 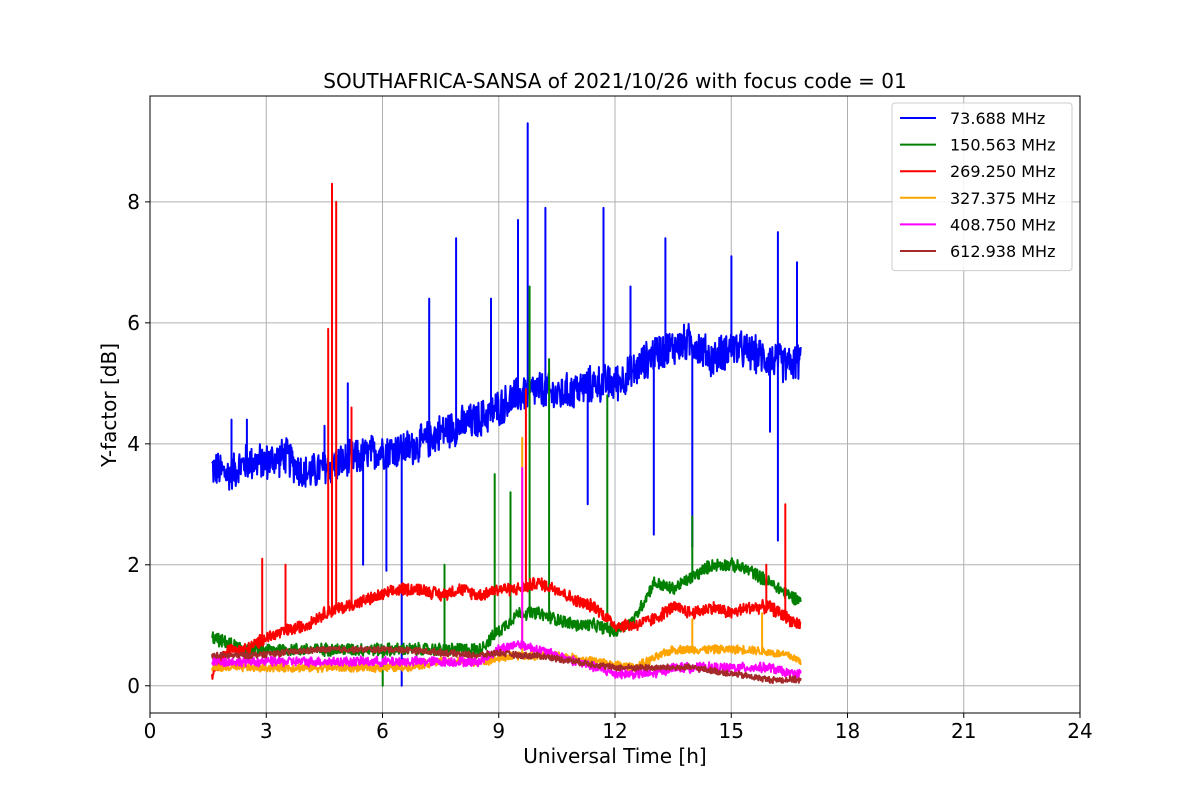 I want to click on legend-label: 150.563 MHz, so click(x=1002, y=145).